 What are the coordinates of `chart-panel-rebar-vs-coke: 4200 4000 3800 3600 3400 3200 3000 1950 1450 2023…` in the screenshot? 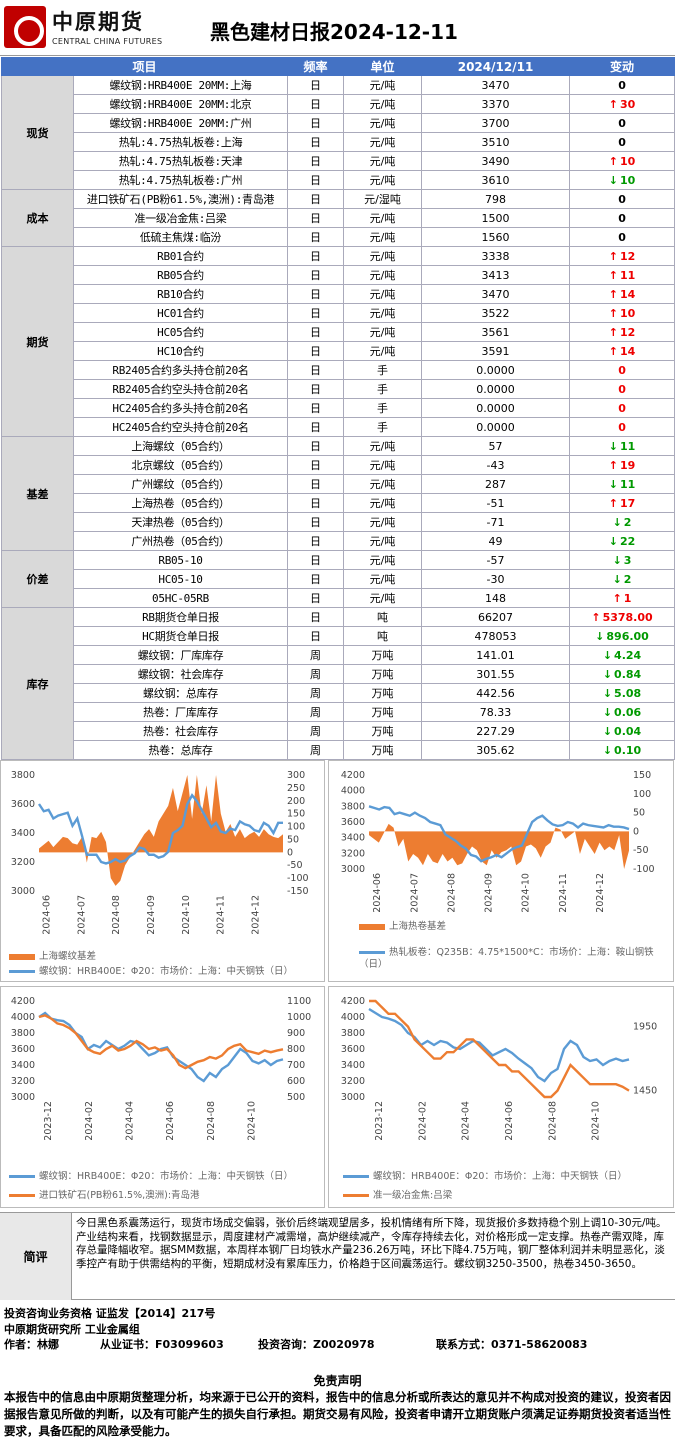 It's located at (501, 1097).